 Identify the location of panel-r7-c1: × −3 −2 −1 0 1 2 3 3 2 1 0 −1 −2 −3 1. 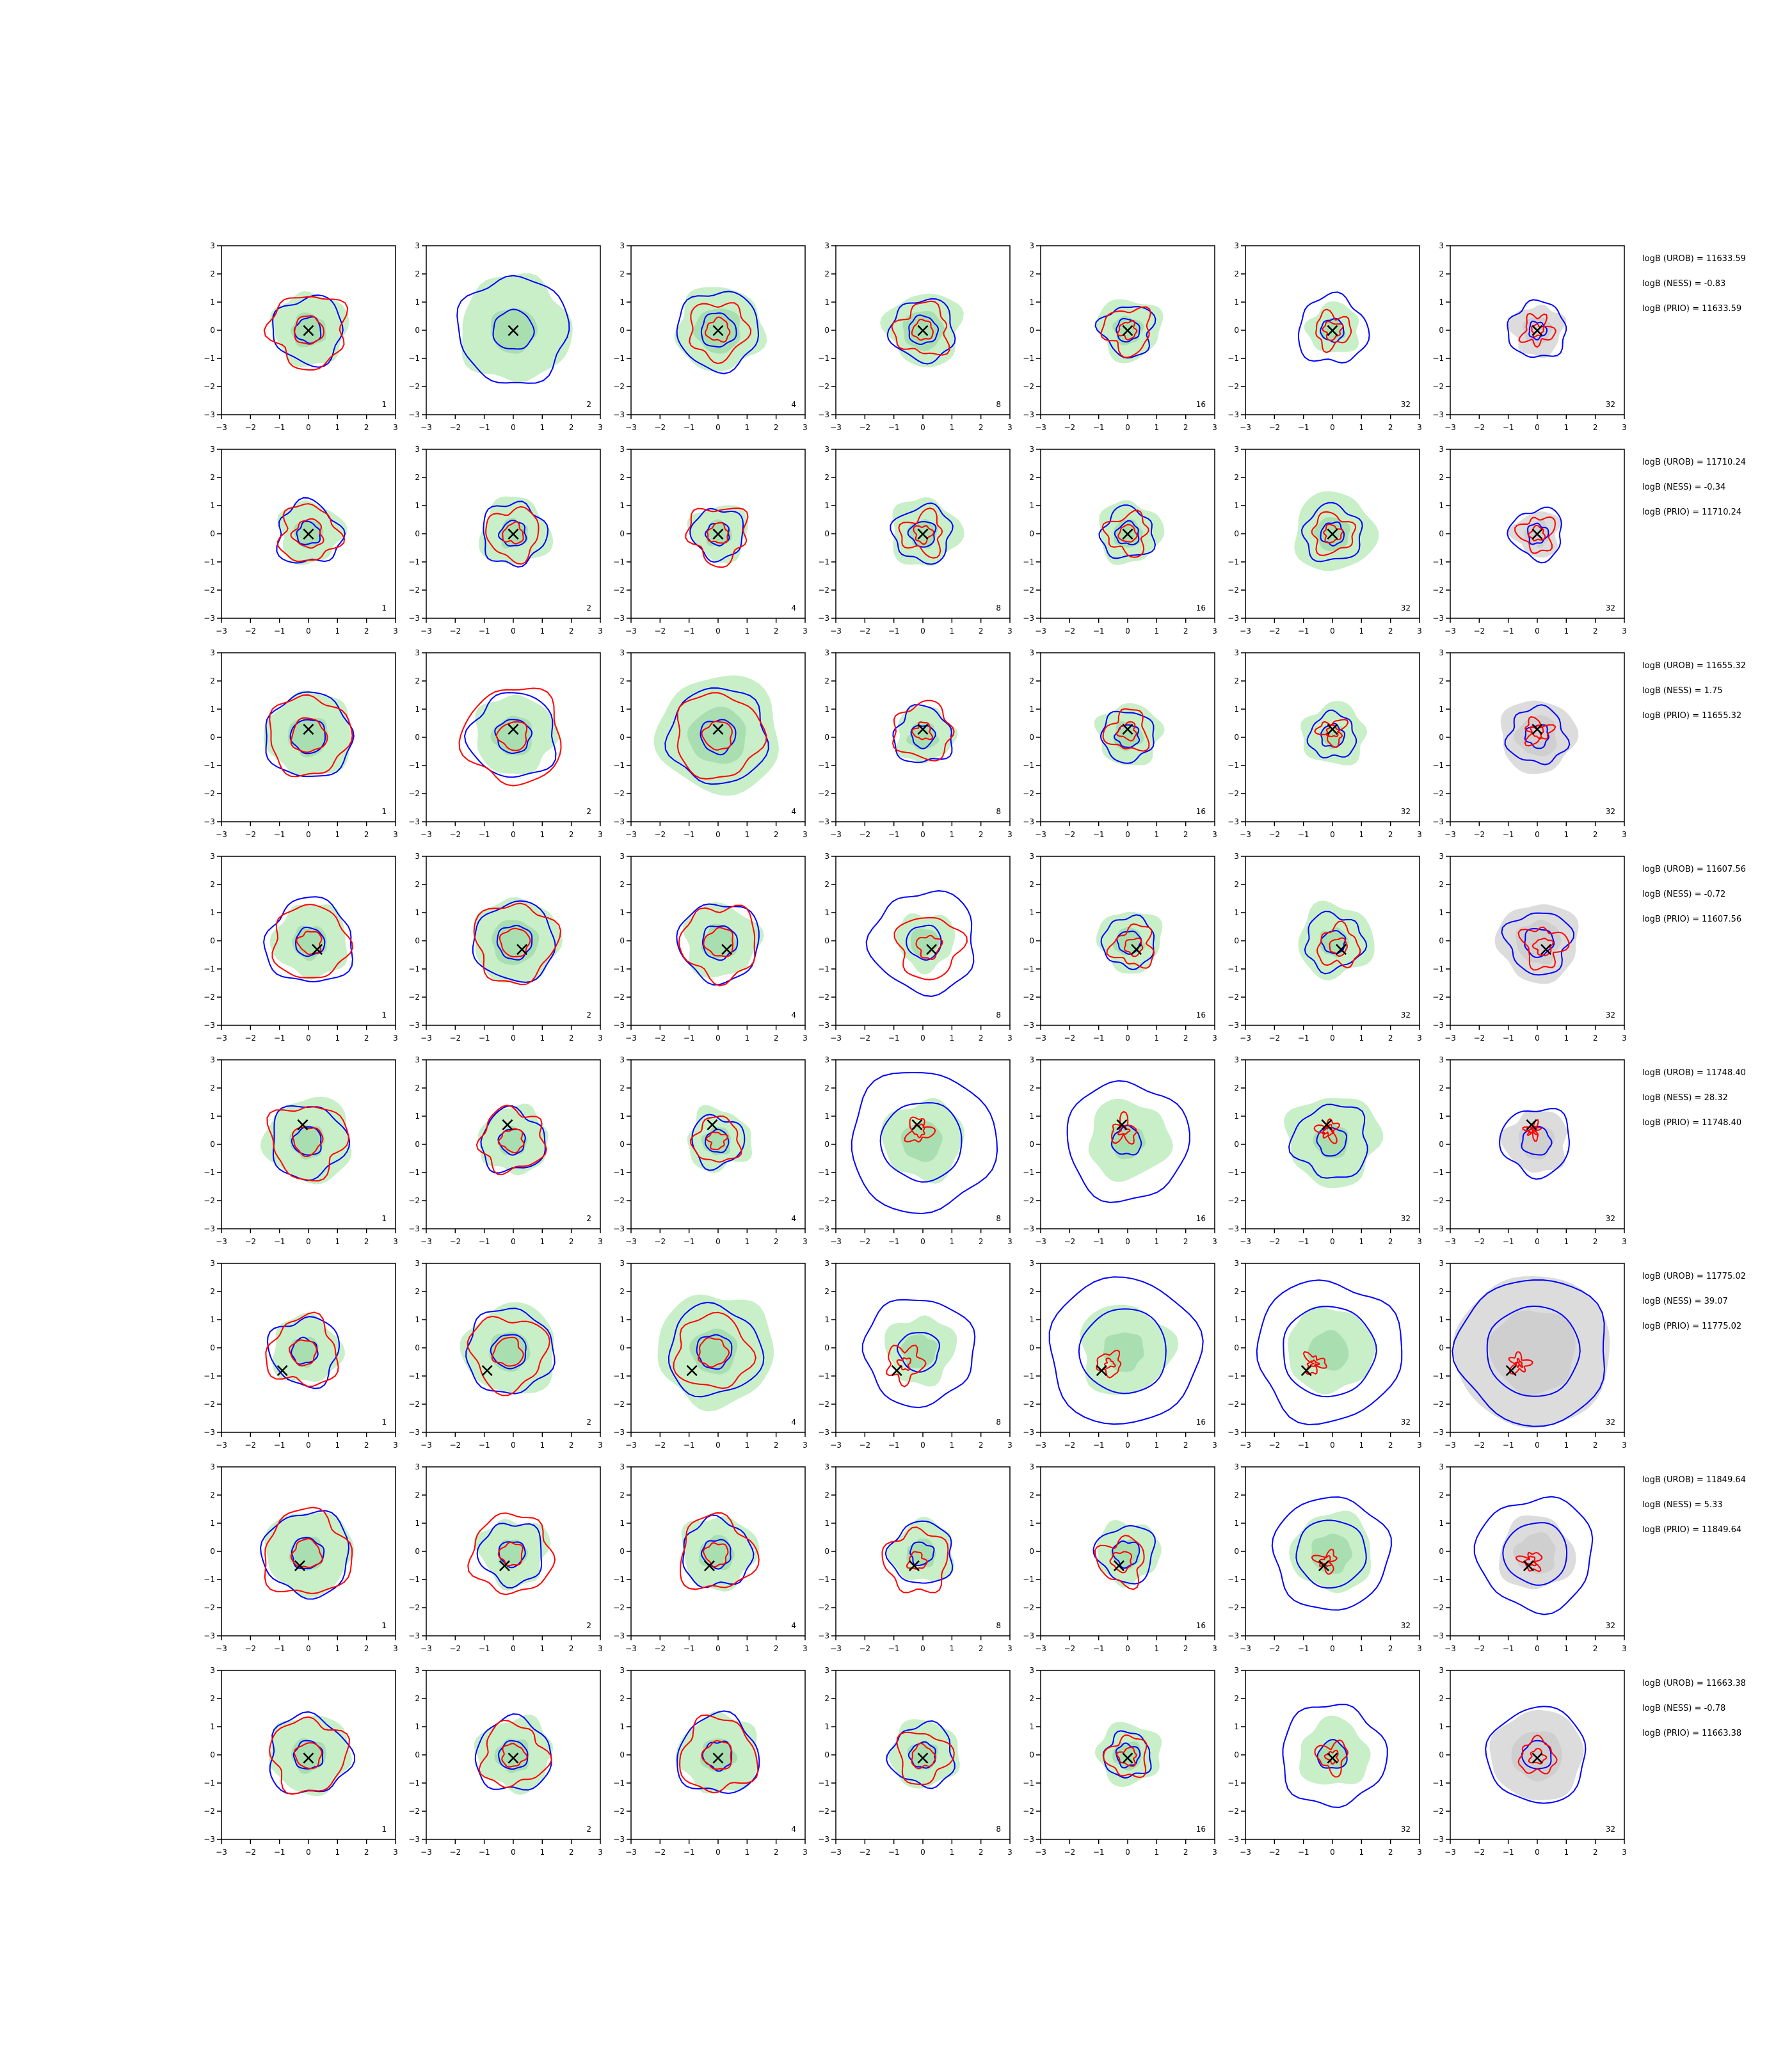
(301, 1557).